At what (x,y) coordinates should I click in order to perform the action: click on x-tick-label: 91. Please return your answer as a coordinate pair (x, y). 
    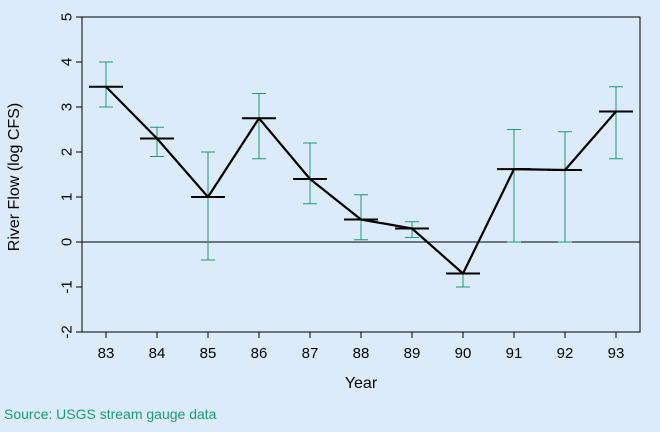
    Looking at the image, I should click on (514, 353).